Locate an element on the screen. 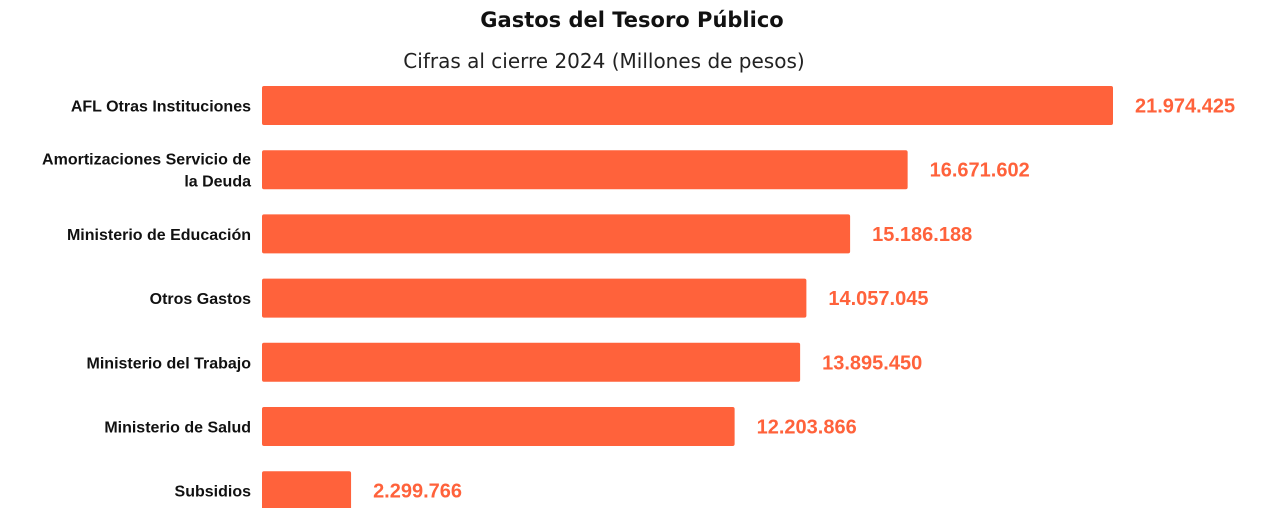 The height and width of the screenshot is (508, 1264). value-label: 15.186.188 is located at coordinates (922, 235).